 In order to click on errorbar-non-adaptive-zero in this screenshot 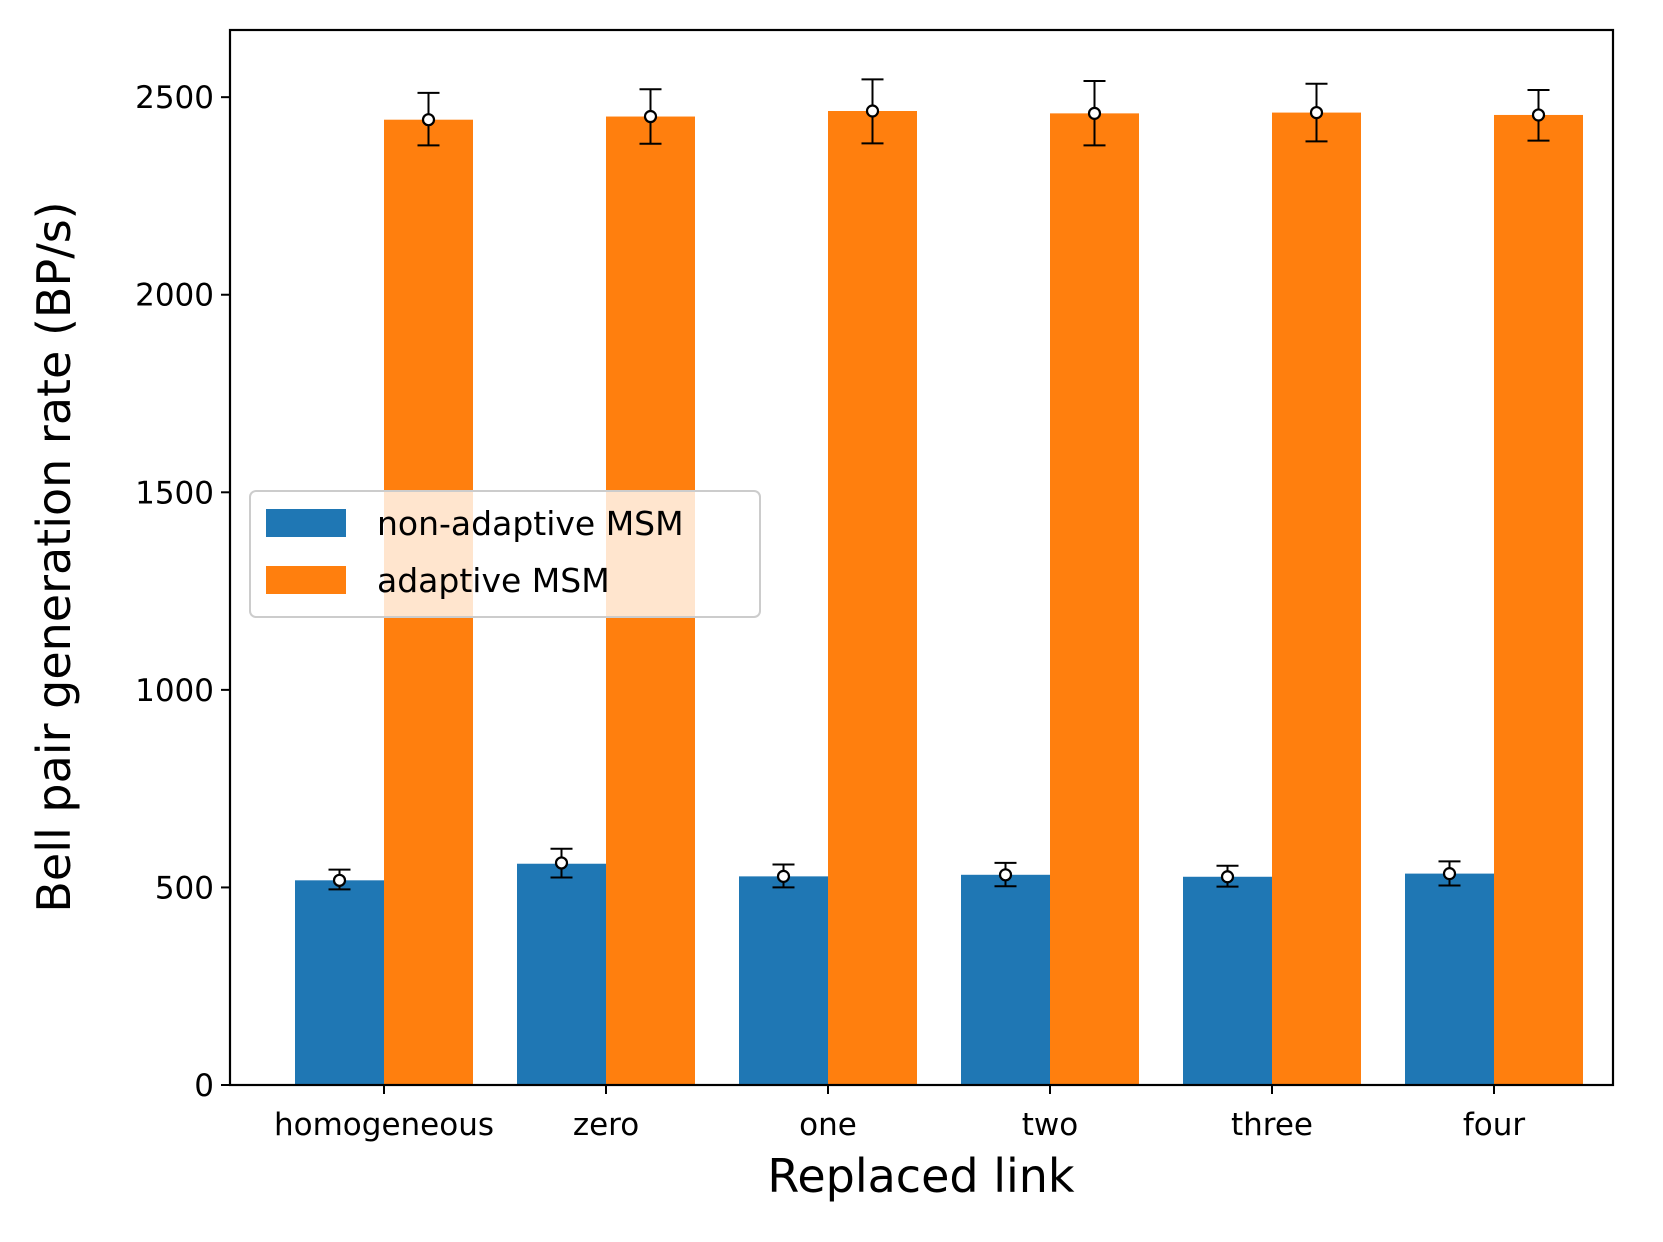, I will do `click(561, 863)`.